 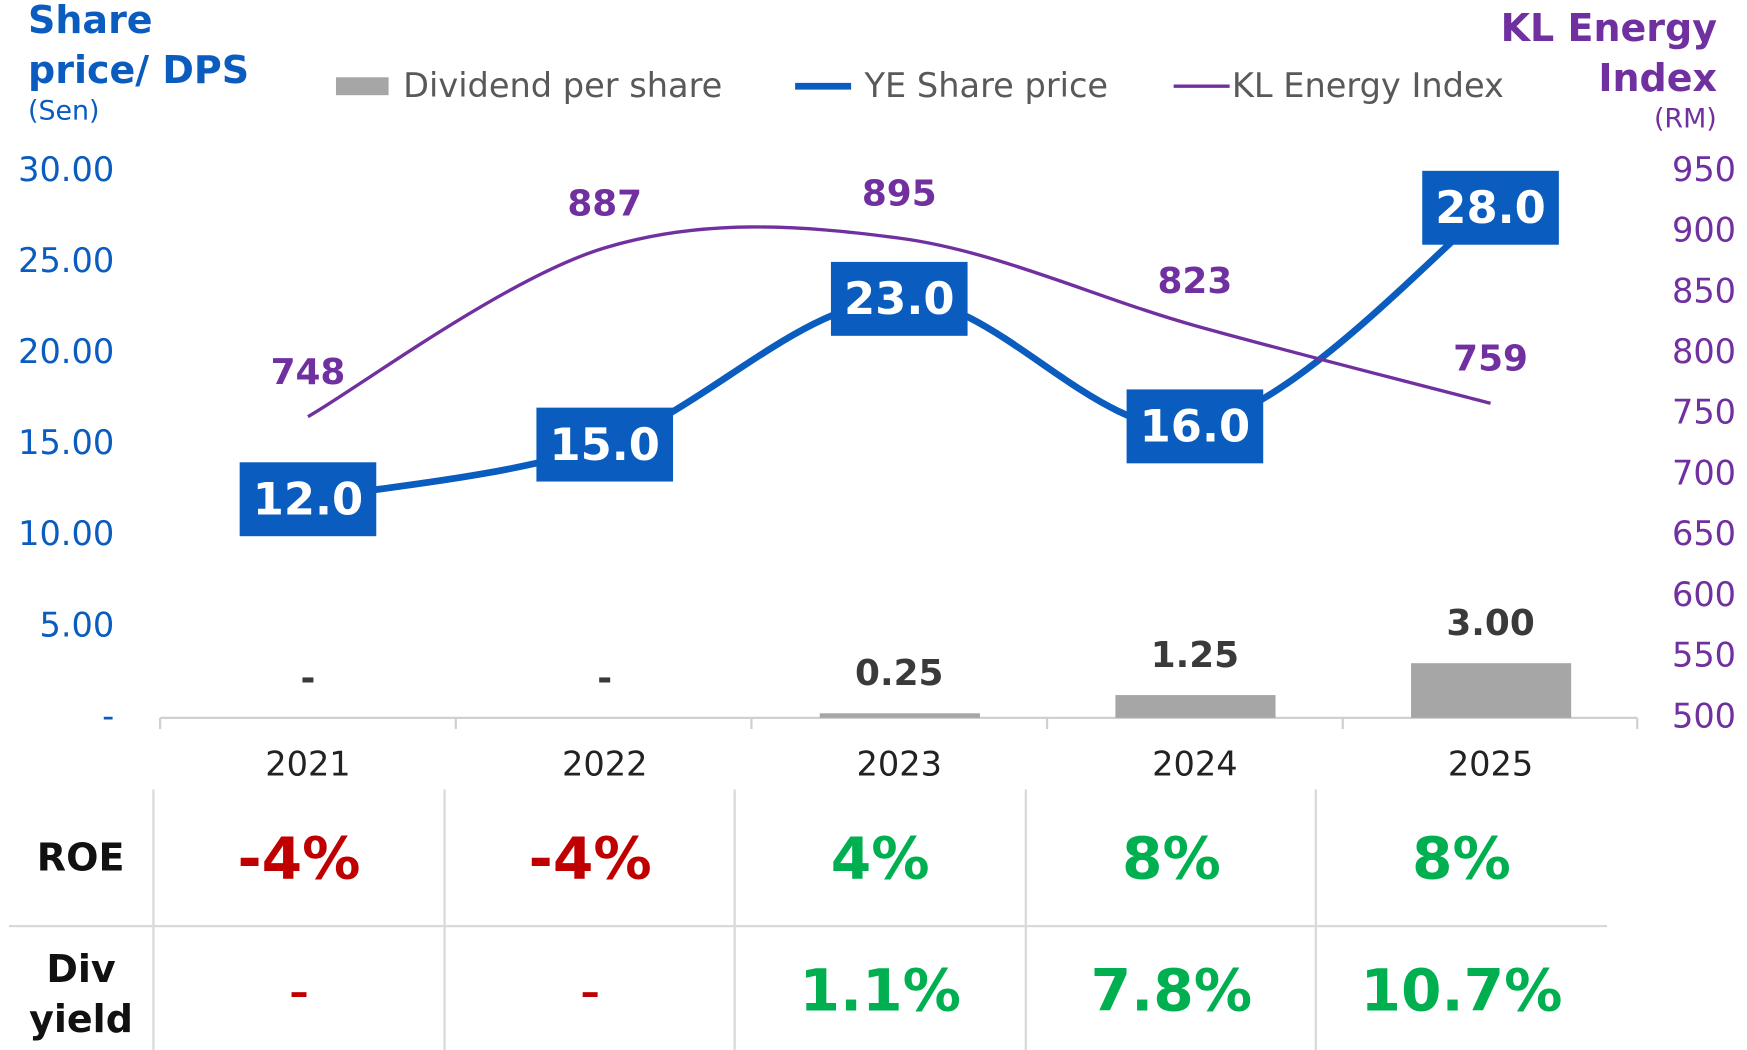 I want to click on line-label: 748, so click(x=308, y=372).